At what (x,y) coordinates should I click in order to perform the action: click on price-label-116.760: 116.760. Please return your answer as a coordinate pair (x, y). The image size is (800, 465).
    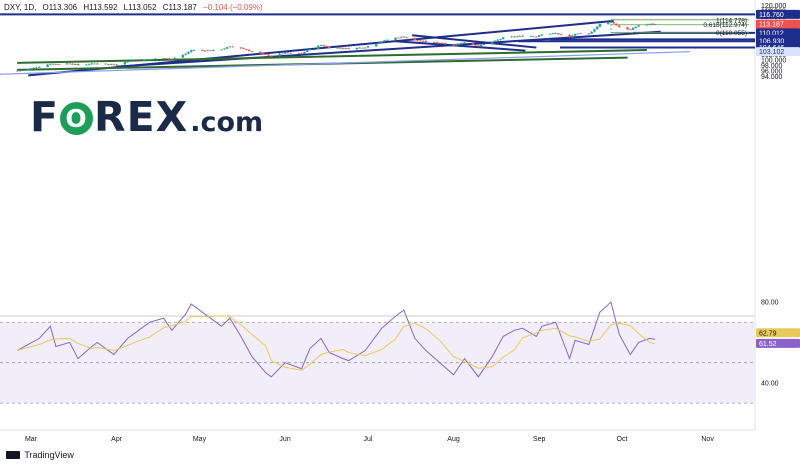
    Looking at the image, I should click on (778, 14).